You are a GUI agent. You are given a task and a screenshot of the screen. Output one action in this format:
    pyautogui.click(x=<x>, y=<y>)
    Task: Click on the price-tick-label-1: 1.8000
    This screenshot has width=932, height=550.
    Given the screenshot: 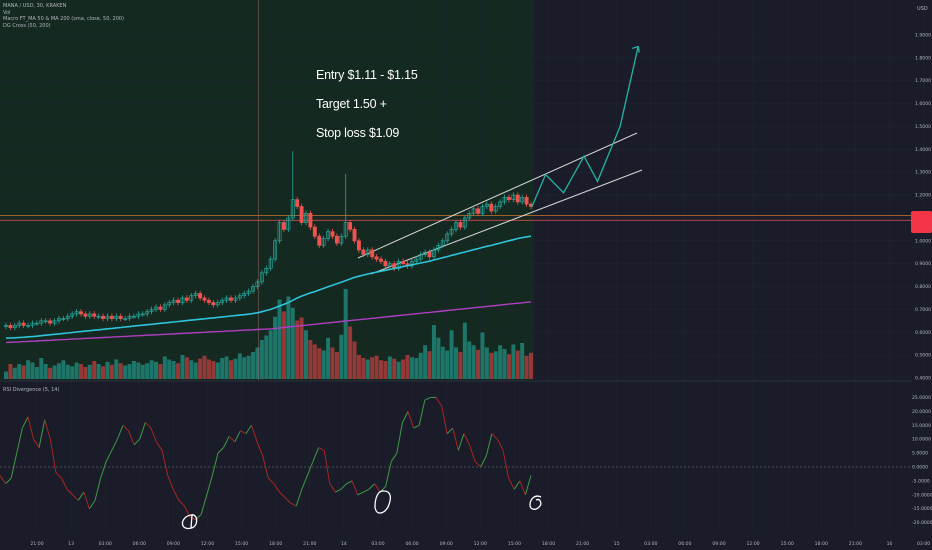 What is the action you would take?
    pyautogui.click(x=923, y=58)
    